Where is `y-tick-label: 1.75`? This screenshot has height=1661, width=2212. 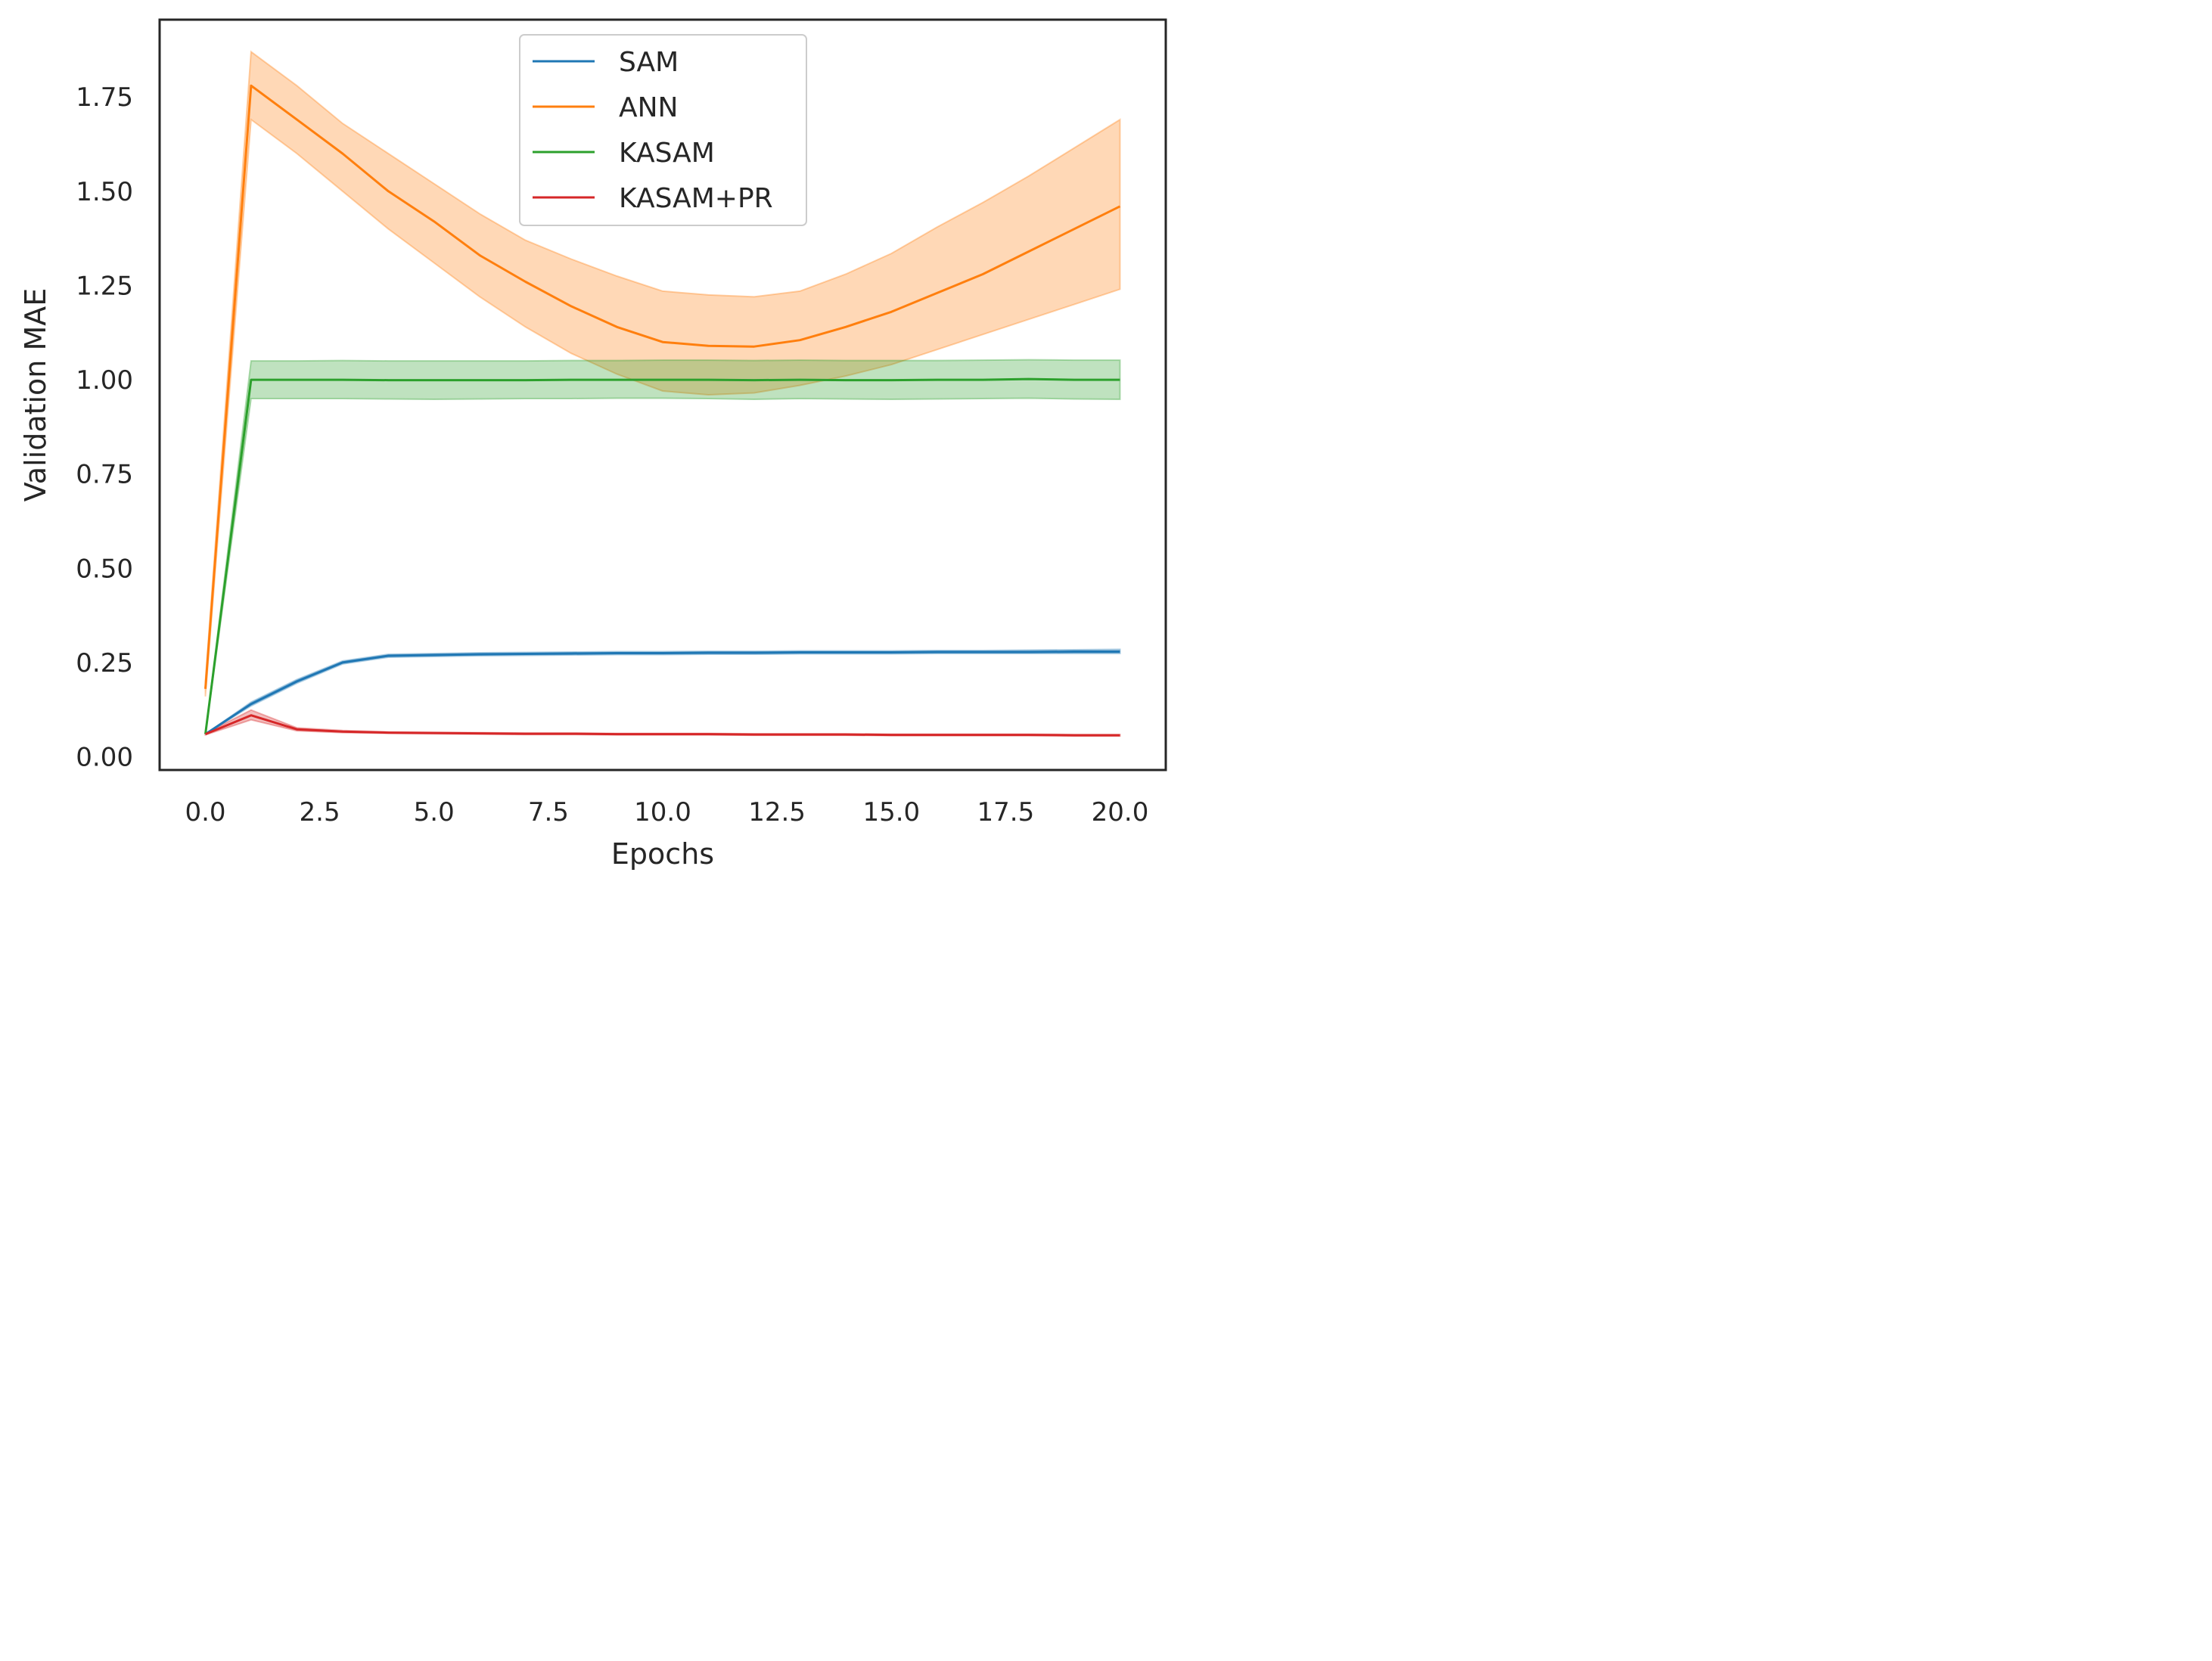
y-tick-label: 1.75 is located at coordinates (105, 97).